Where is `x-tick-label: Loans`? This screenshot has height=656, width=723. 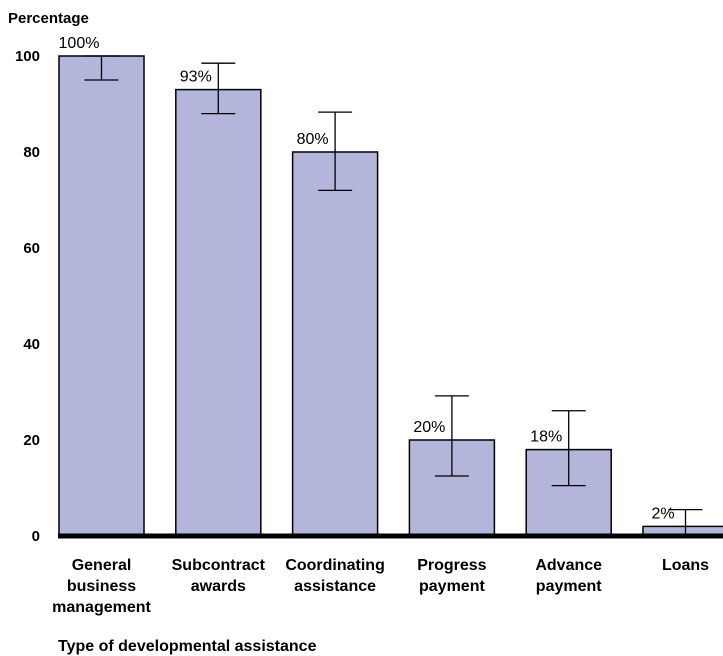 x-tick-label: Loans is located at coordinates (685, 565).